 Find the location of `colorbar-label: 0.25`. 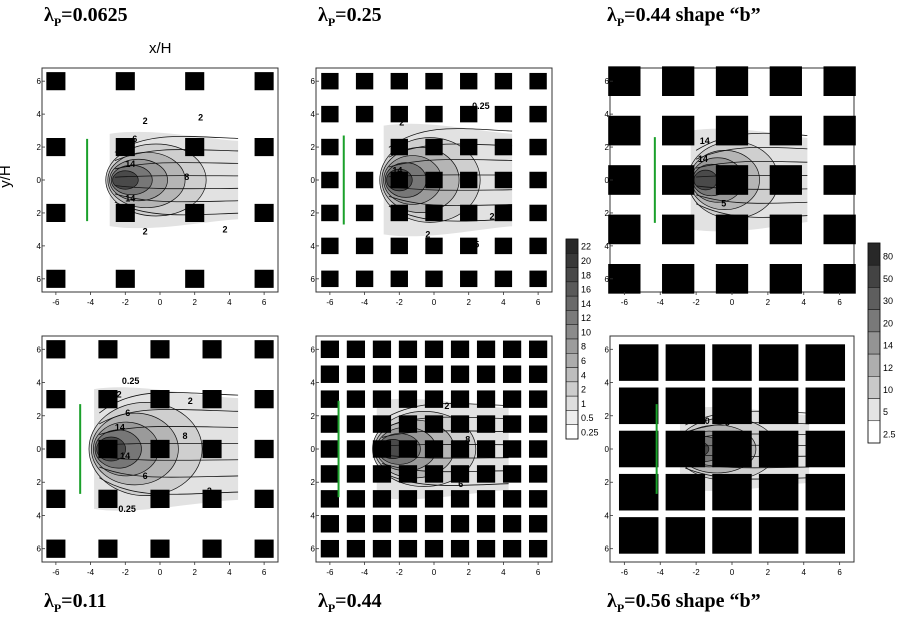

colorbar-label: 0.25 is located at coordinates (590, 432).